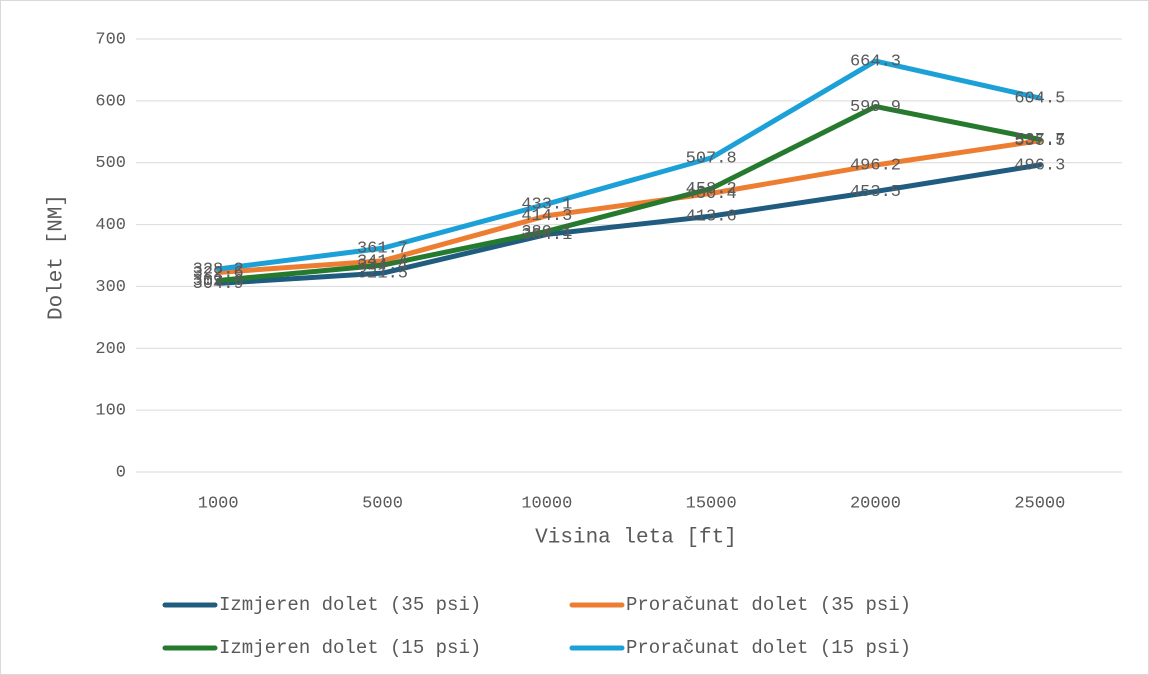 The image size is (1149, 675). I want to click on data-label: 321.5, so click(382, 274).